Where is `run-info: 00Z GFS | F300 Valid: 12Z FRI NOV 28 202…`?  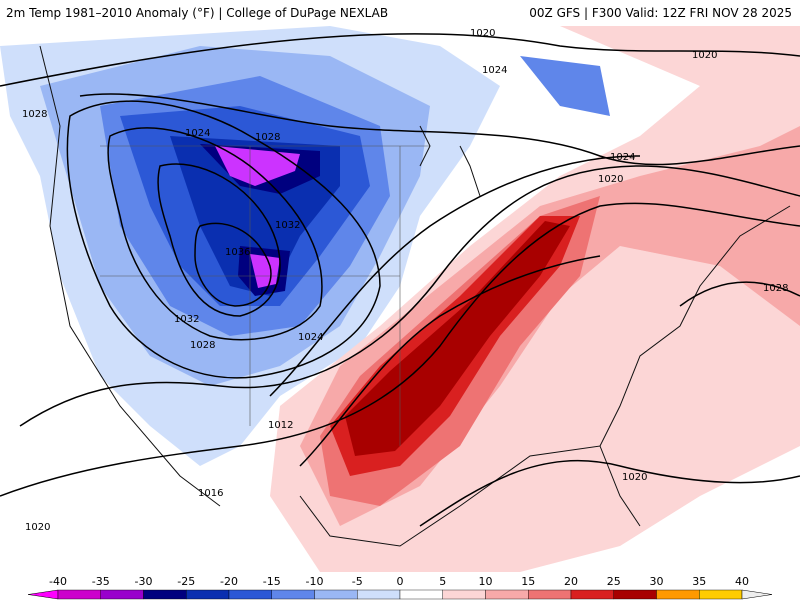
run-info: 00Z GFS | F300 Valid: 12Z FRI NOV 28 202… is located at coordinates (660, 13).